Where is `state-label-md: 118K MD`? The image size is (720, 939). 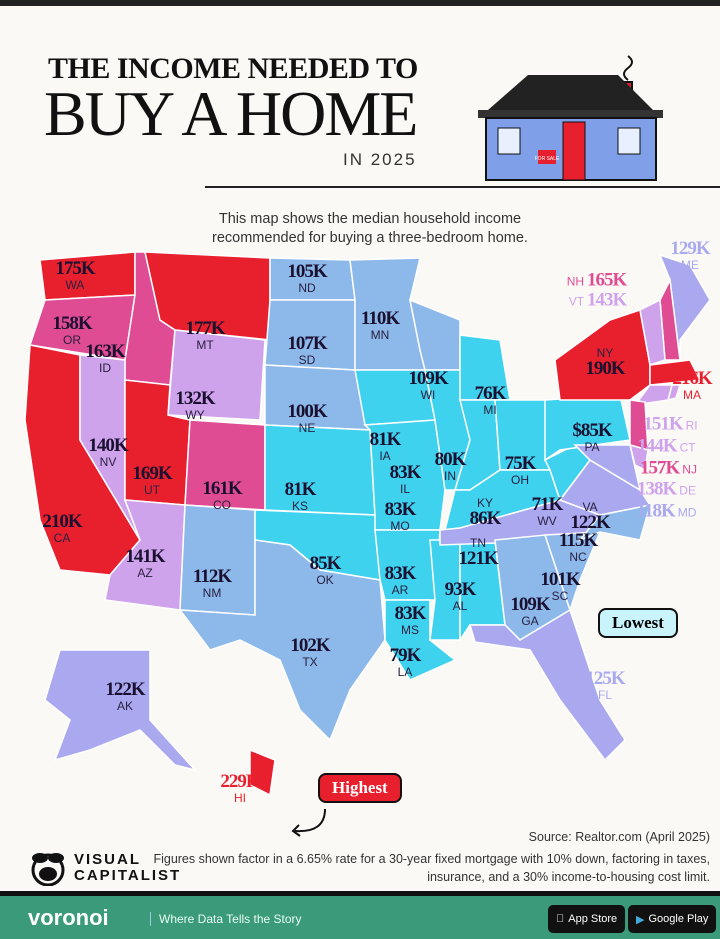
state-label-md: 118K MD is located at coordinates (668, 511).